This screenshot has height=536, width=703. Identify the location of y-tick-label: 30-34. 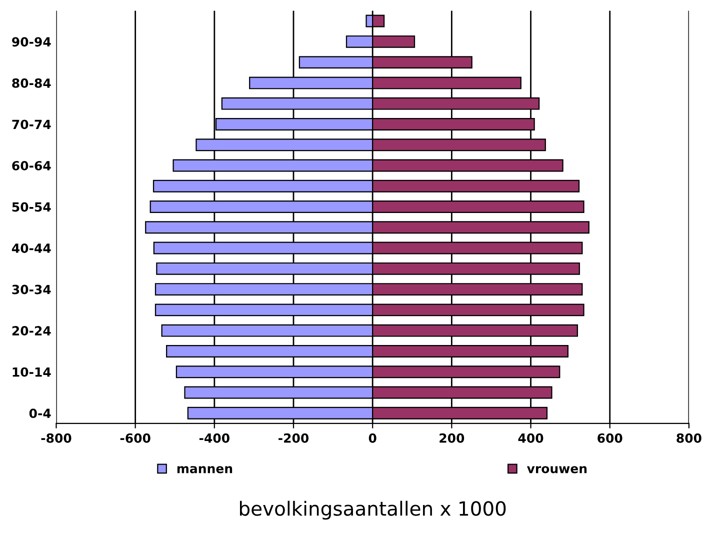
(31, 289).